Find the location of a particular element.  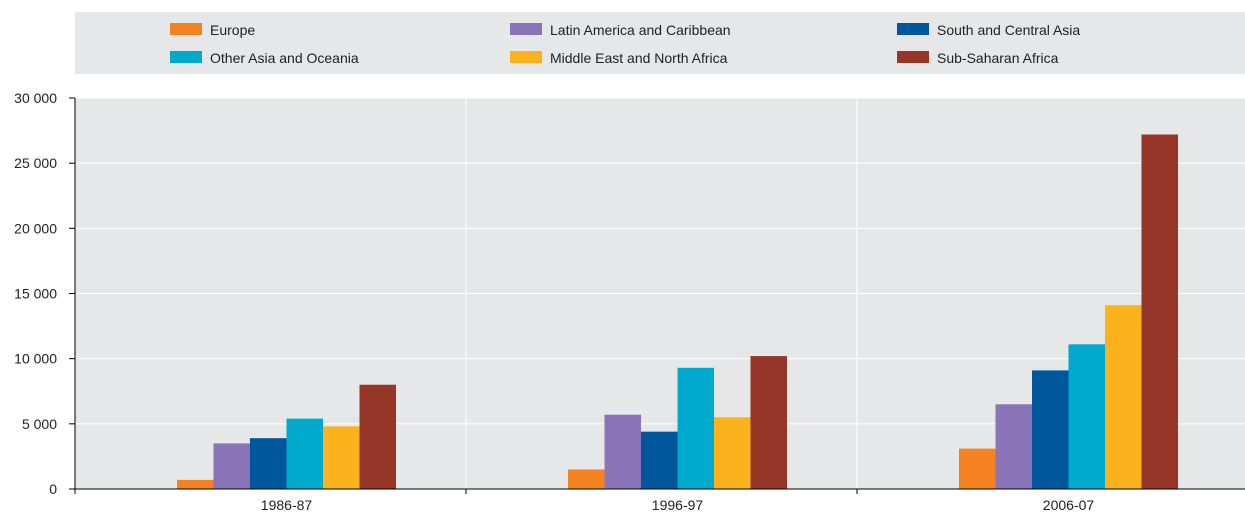

y-tick-label: 25 000 is located at coordinates (35, 163).